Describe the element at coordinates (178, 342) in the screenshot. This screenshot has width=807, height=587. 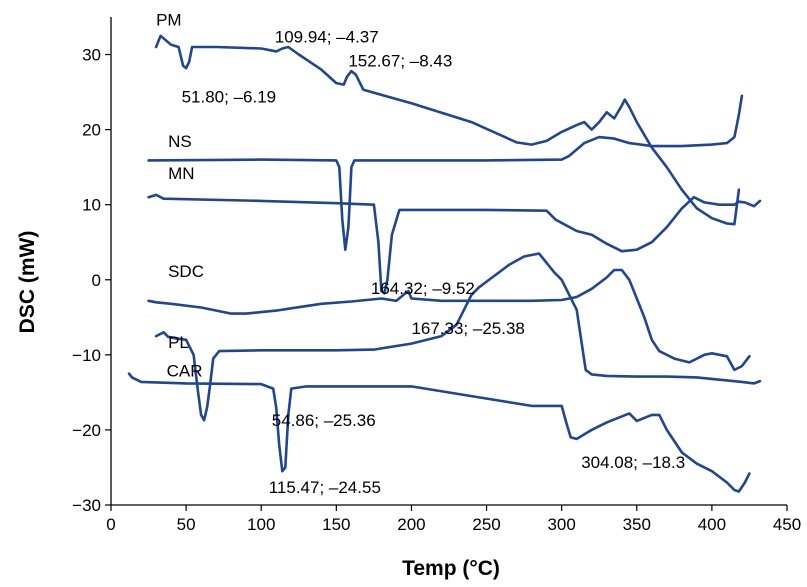
I see `series-label-pl: PL` at that location.